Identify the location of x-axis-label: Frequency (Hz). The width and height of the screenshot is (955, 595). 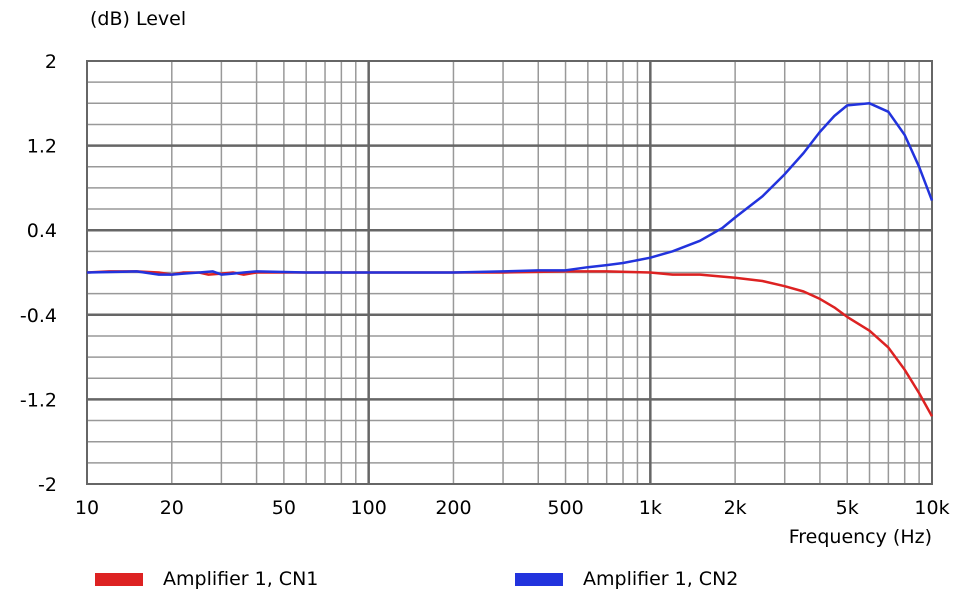
(860, 537).